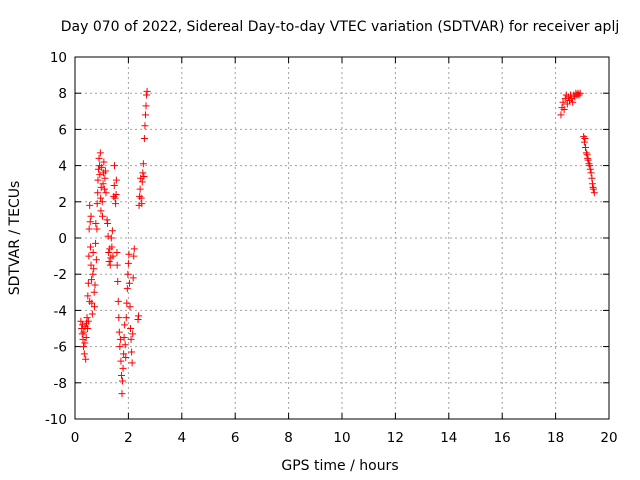 The height and width of the screenshot is (480, 640). What do you see at coordinates (235, 438) in the screenshot?
I see `x-tick-label: 6` at bounding box center [235, 438].